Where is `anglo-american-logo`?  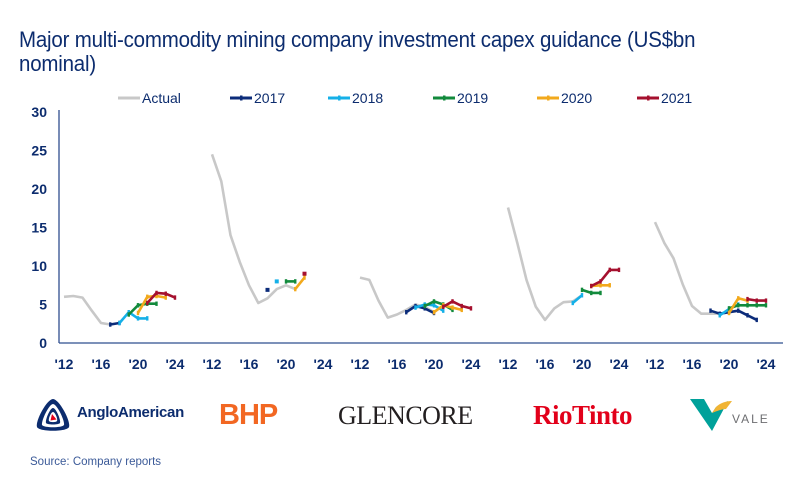 anglo-american-logo is located at coordinates (53, 417).